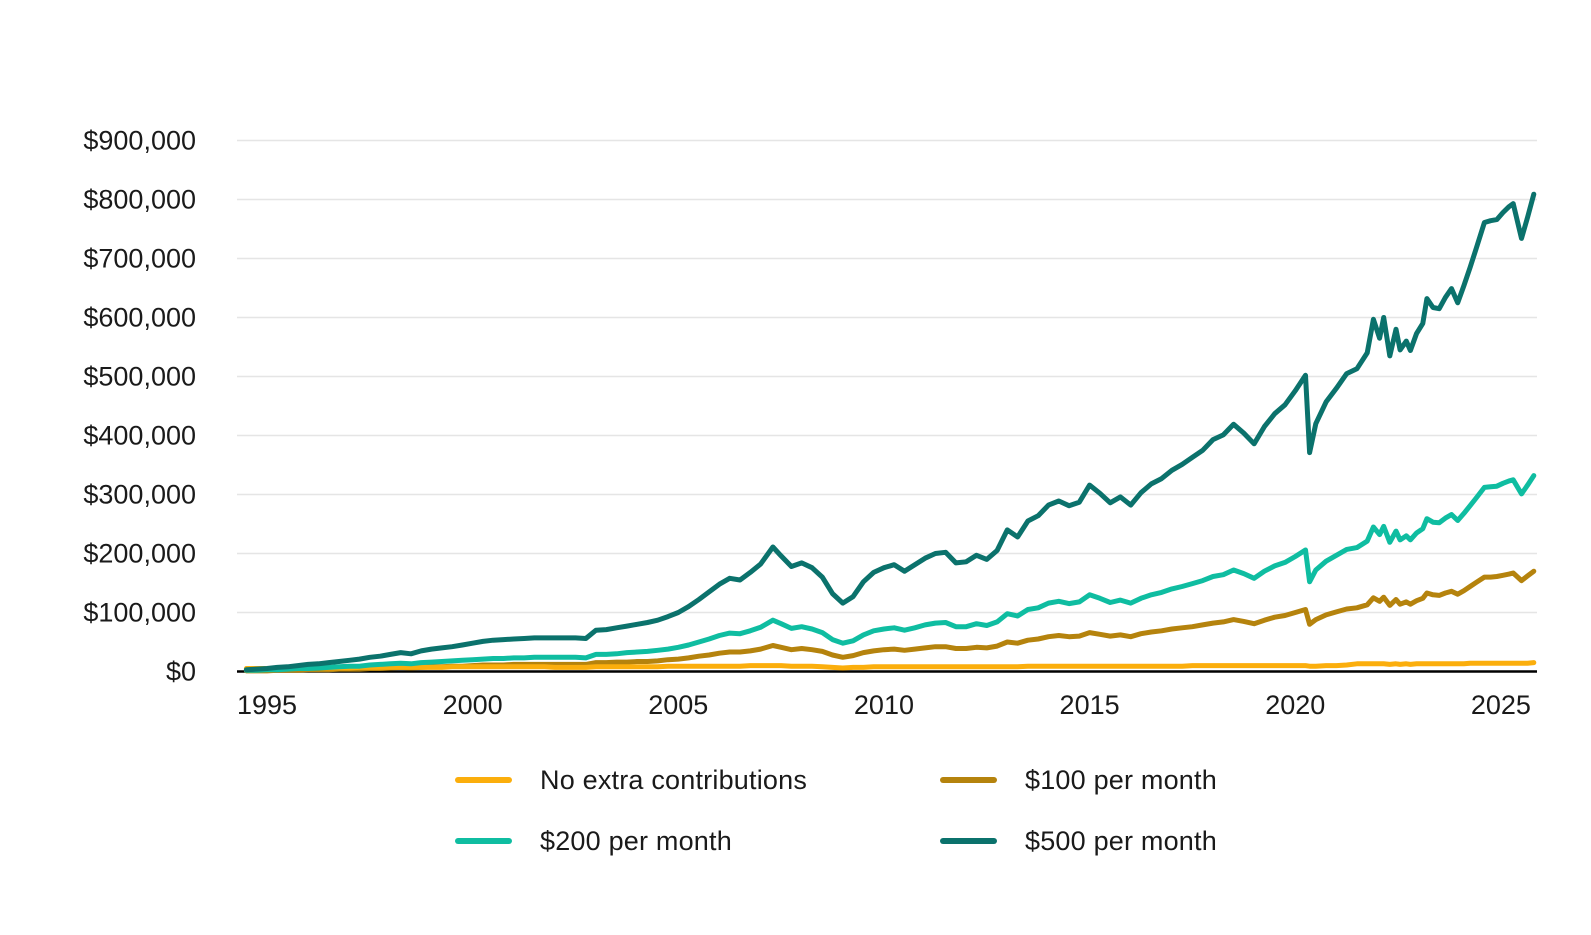  Describe the element at coordinates (139, 613) in the screenshot. I see `y-tick-label: $100,000` at that location.